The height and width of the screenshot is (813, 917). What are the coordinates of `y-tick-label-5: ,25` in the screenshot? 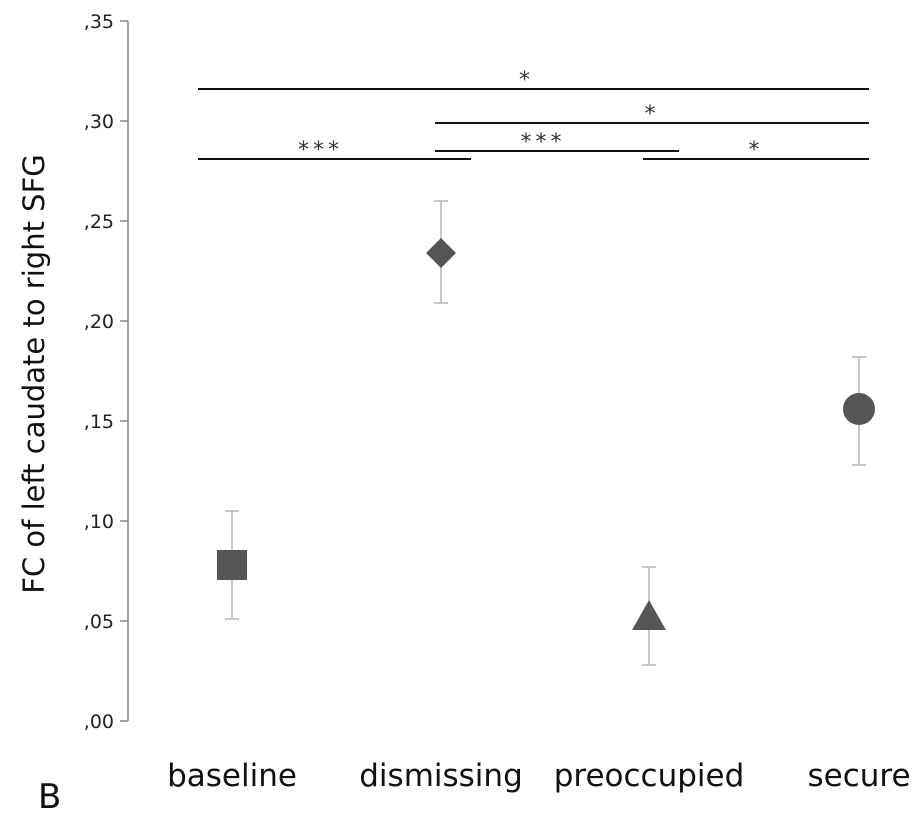 It's located at (99, 222).